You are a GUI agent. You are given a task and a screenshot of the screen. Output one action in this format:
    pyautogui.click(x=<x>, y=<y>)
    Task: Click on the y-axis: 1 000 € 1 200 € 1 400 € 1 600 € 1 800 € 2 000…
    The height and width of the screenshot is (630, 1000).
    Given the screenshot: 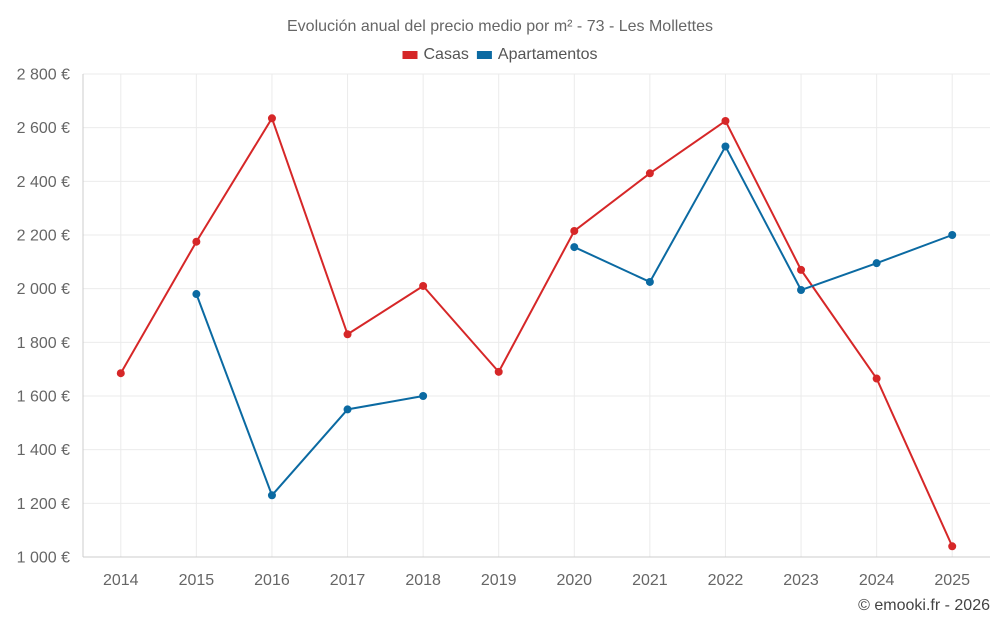 What is the action you would take?
    pyautogui.click(x=50, y=317)
    